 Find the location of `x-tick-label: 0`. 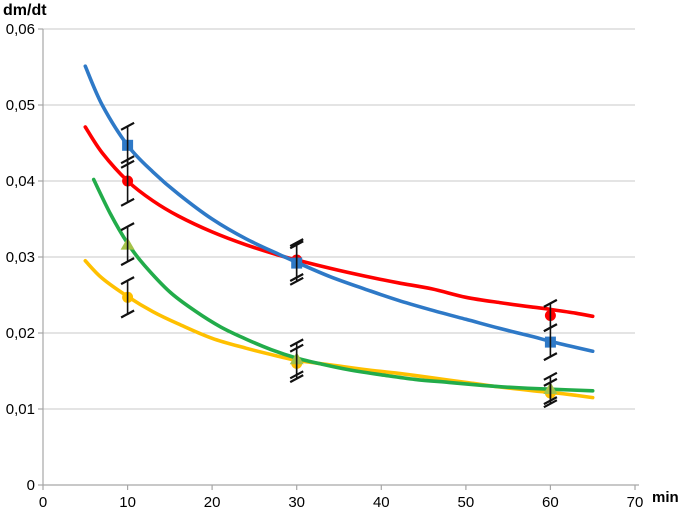

x-tick-label: 0 is located at coordinates (43, 502).